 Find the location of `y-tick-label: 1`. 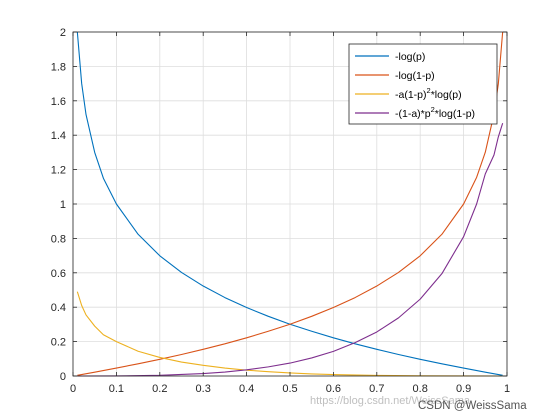

y-tick-label: 1 is located at coordinates (63, 205).